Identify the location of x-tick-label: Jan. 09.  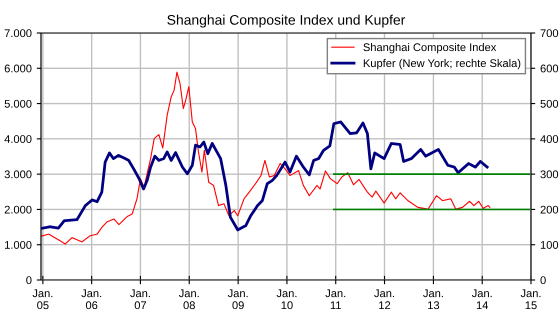
(238, 299).